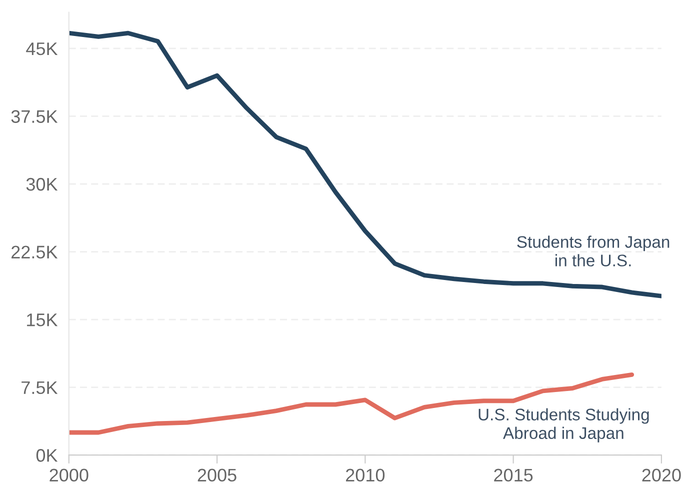  Describe the element at coordinates (365, 475) in the screenshot. I see `x-tick-label: 2010` at that location.